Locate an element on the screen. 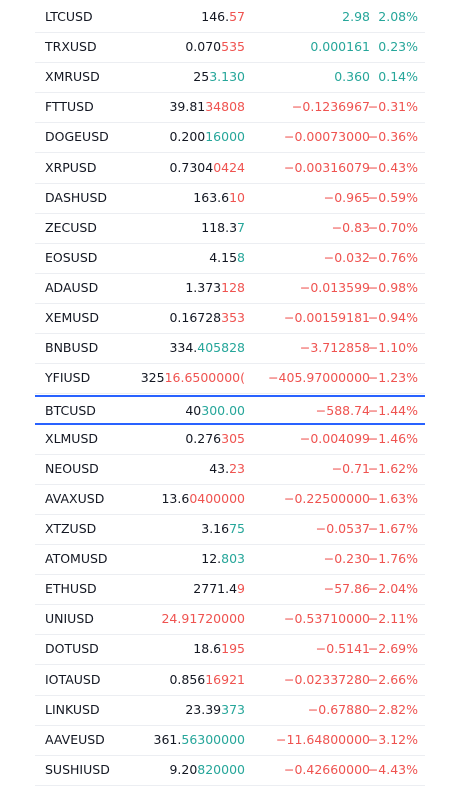 The image size is (460, 786). price: 12.803 is located at coordinates (223, 559).